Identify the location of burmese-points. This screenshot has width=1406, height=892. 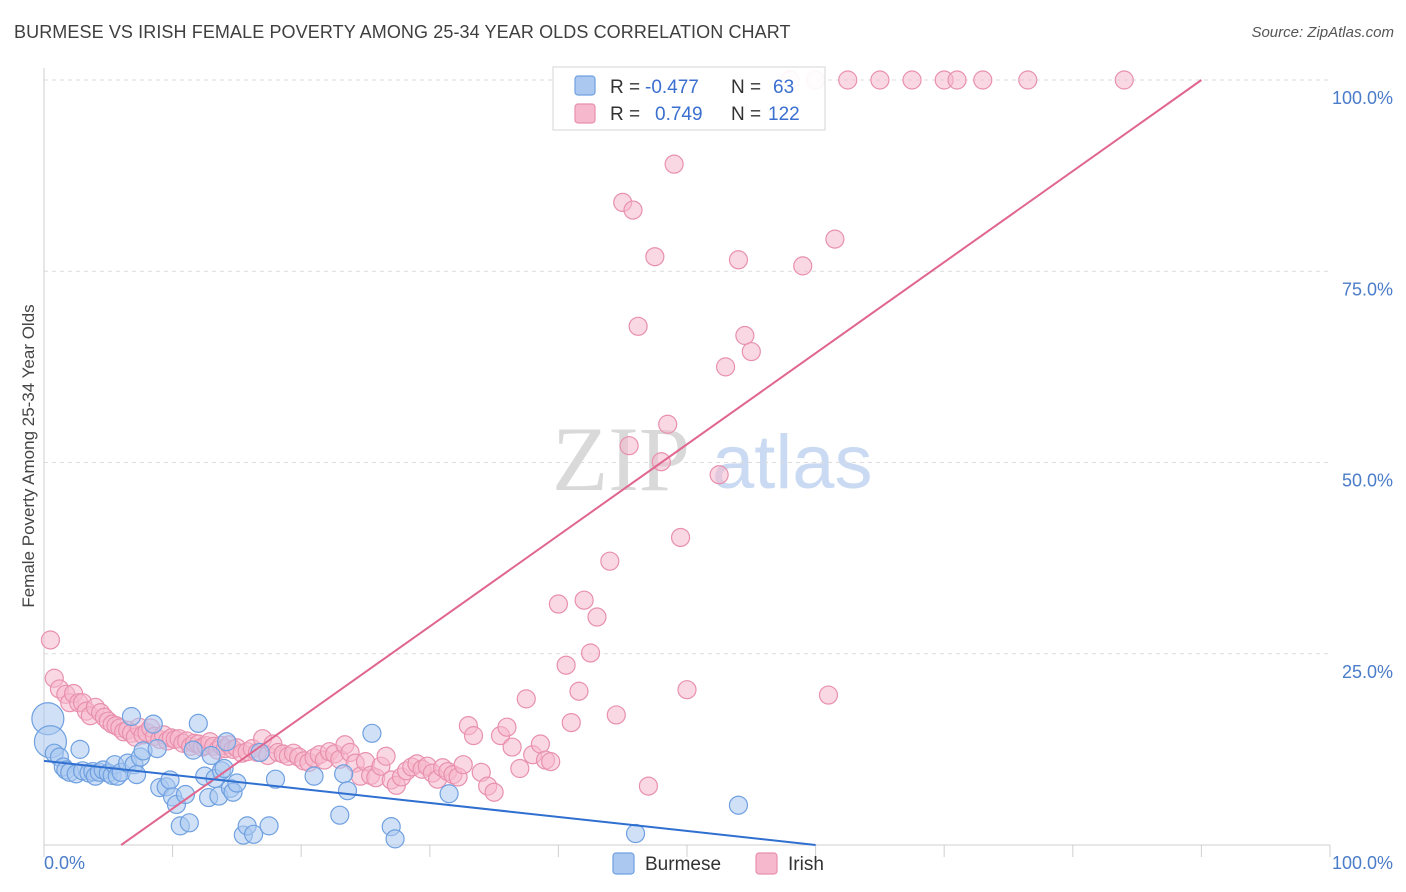
(390, 775).